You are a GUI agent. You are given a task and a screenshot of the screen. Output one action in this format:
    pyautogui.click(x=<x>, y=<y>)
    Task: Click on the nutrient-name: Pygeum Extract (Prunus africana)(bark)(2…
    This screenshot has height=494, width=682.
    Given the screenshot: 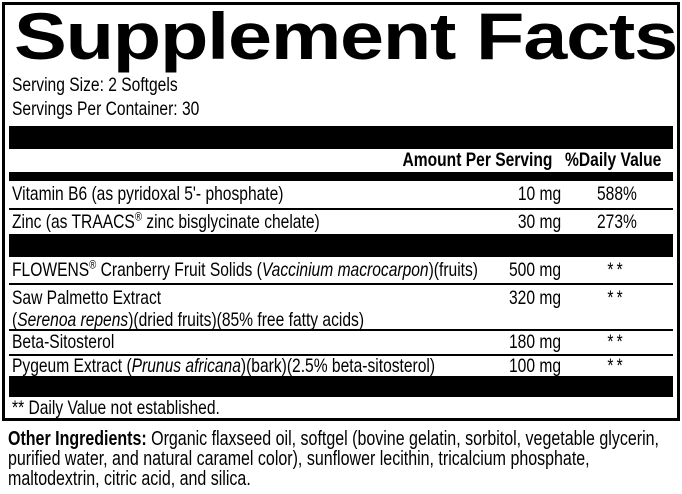 What is the action you would take?
    pyautogui.click(x=224, y=366)
    